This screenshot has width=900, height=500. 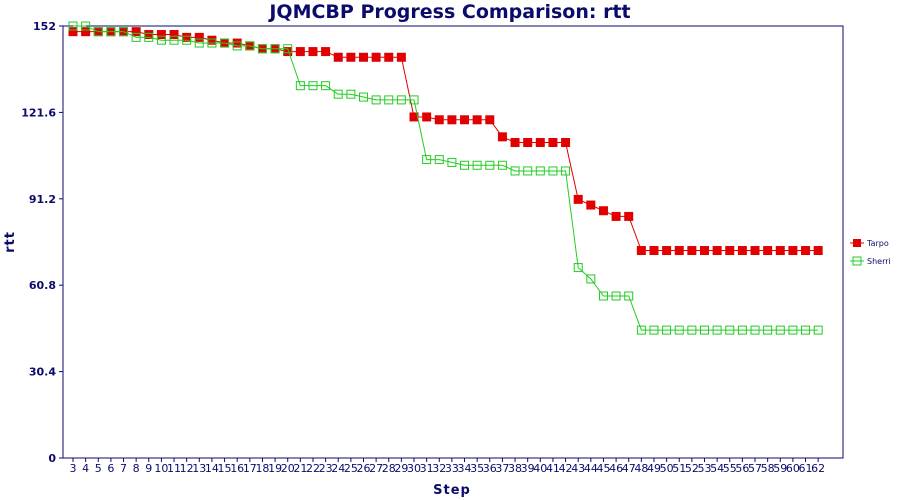 What do you see at coordinates (818, 468) in the screenshot?
I see `x-tick-label: 62` at bounding box center [818, 468].